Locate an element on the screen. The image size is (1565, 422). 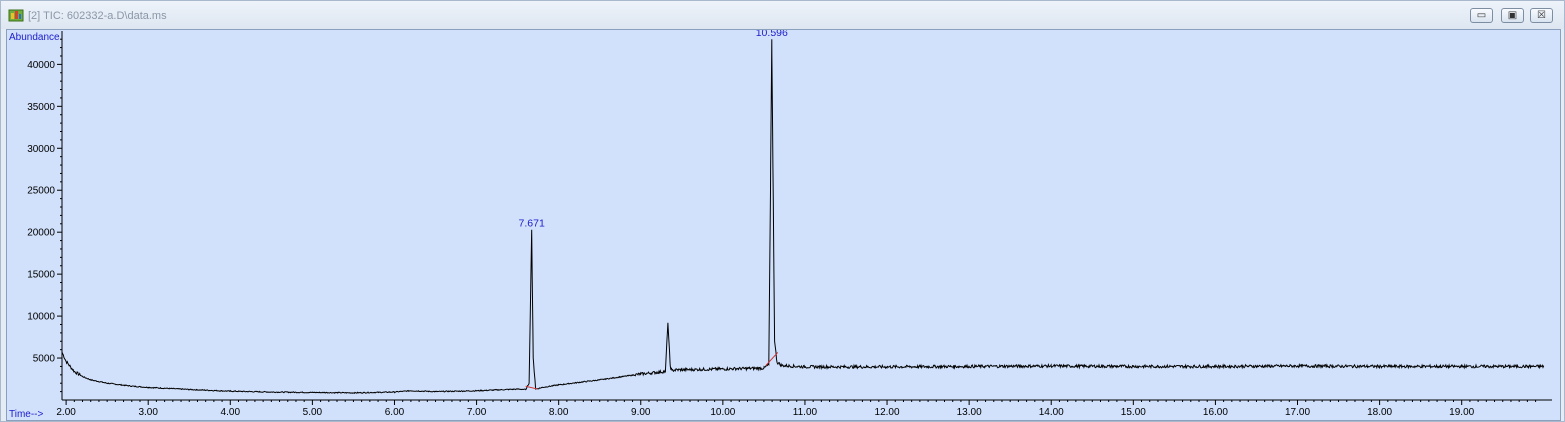
y-tick-label: 30000 is located at coordinates (41, 149).